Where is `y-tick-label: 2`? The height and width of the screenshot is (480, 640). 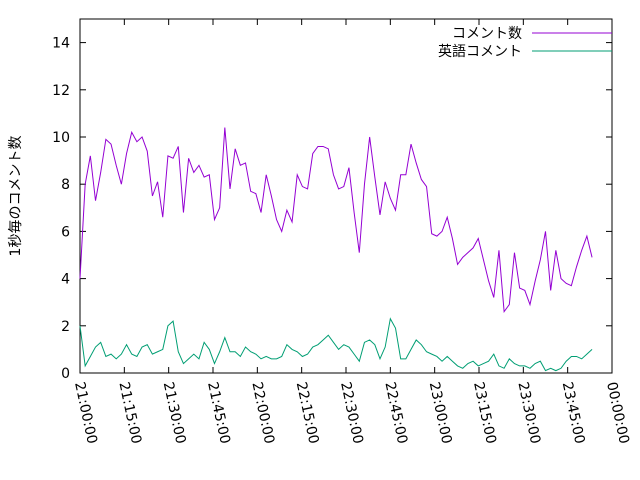
y-tick-label: 2 is located at coordinates (65, 327).